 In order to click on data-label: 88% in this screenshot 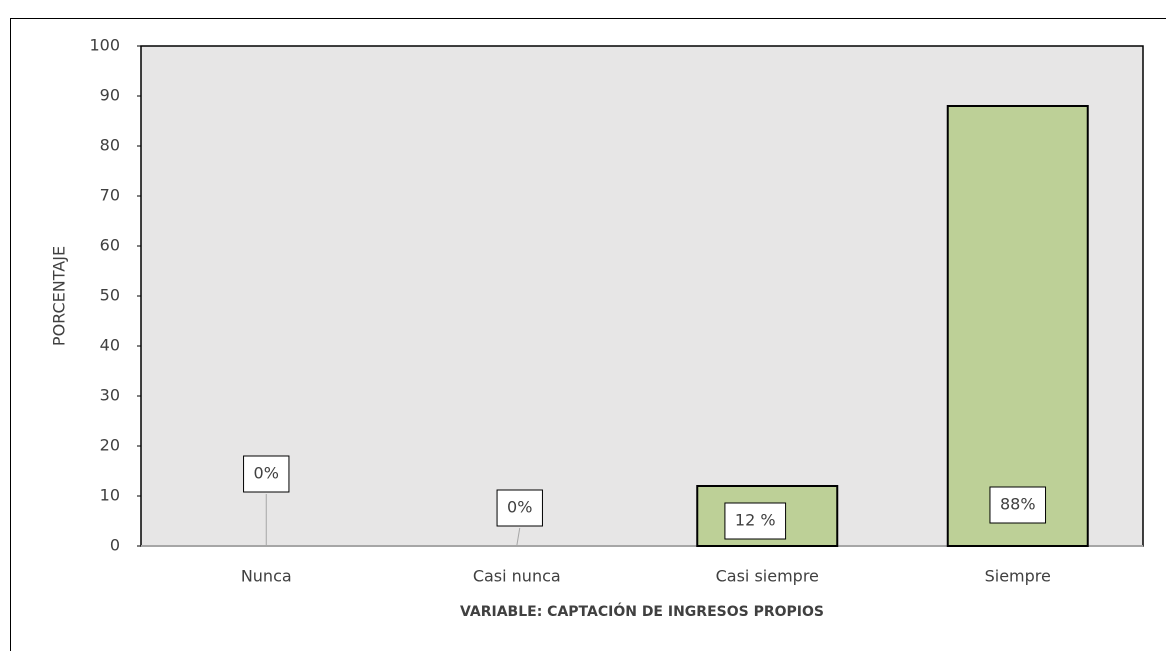, I will do `click(1018, 504)`.